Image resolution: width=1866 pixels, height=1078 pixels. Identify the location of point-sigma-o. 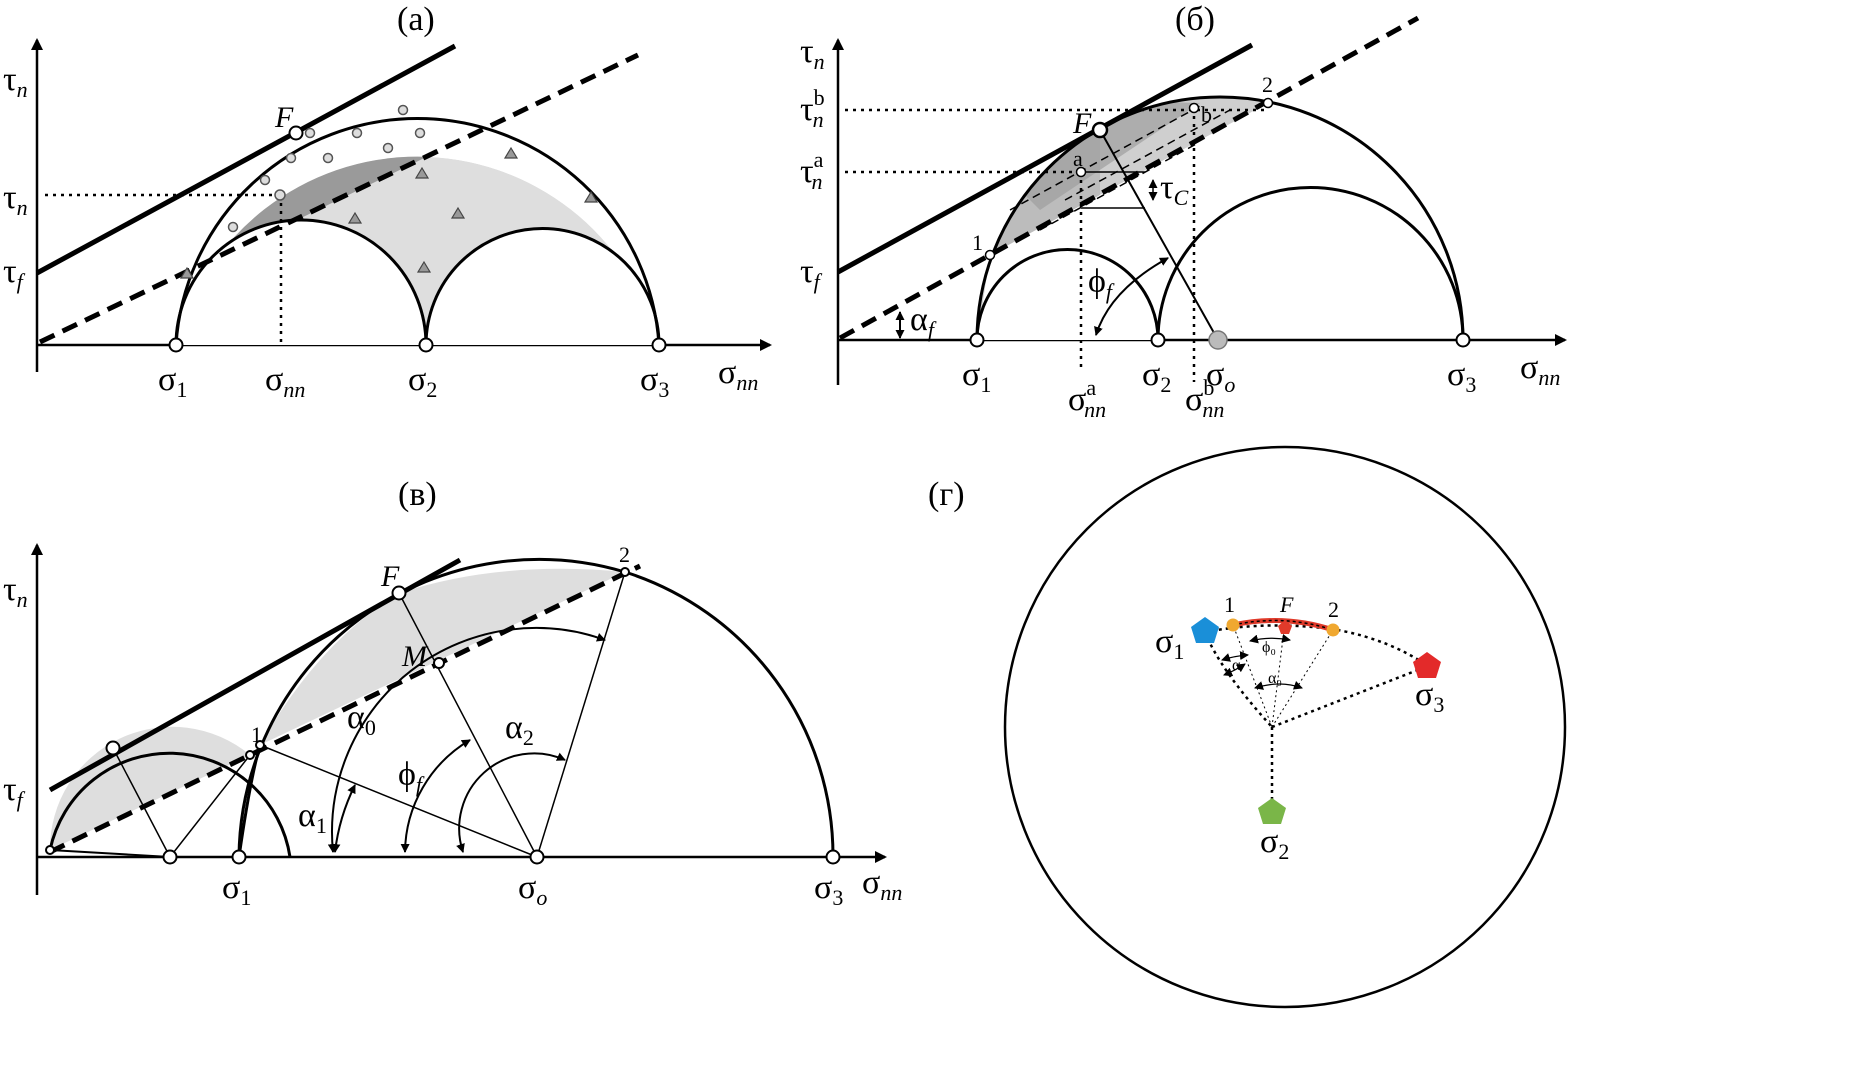
(1218, 340).